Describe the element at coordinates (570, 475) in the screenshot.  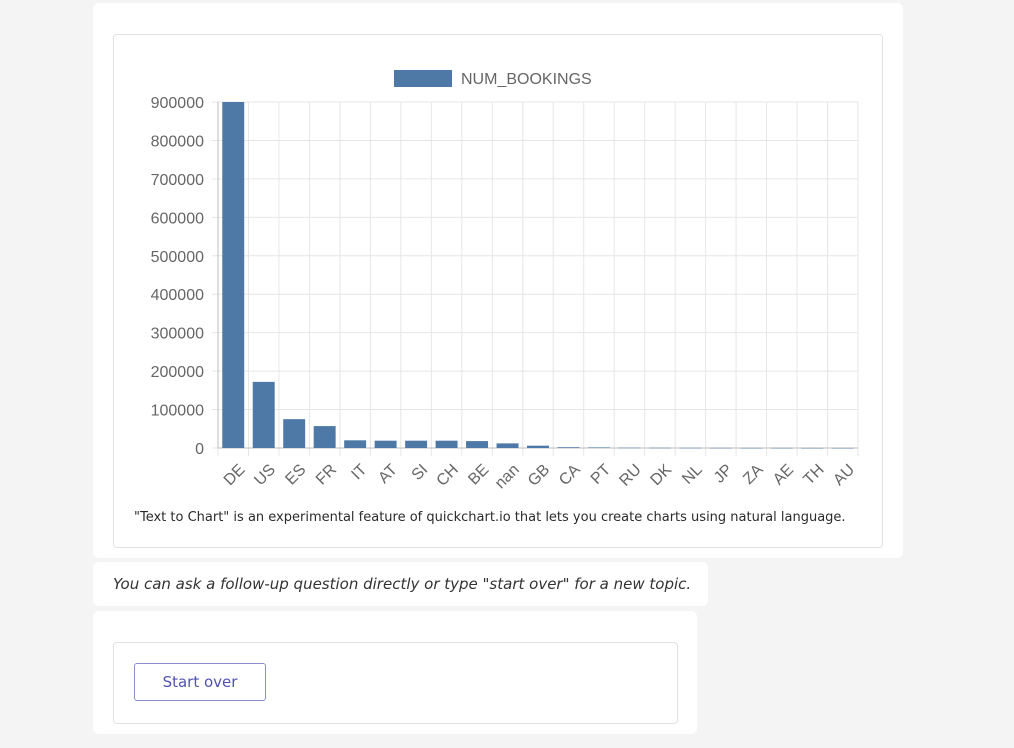
I see `x-tick-label: CA` at that location.